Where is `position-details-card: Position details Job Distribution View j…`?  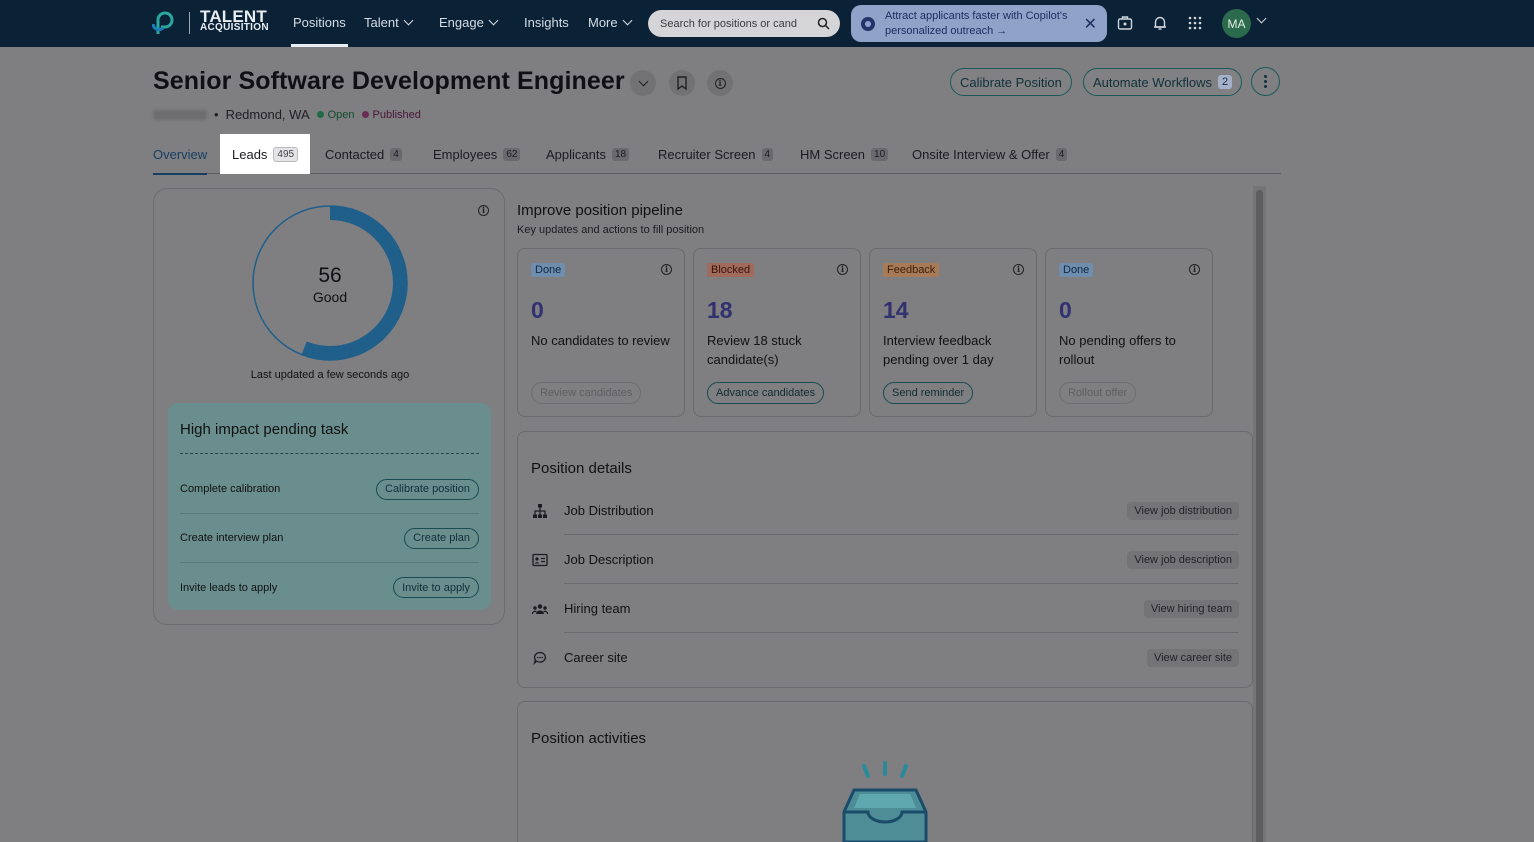
position-details-card: Position details Job Distribution View j… is located at coordinates (885, 559).